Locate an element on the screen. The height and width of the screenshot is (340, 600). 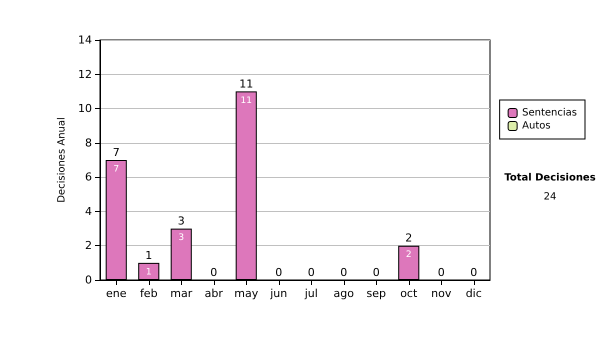
data-label: 7 is located at coordinates (116, 169).